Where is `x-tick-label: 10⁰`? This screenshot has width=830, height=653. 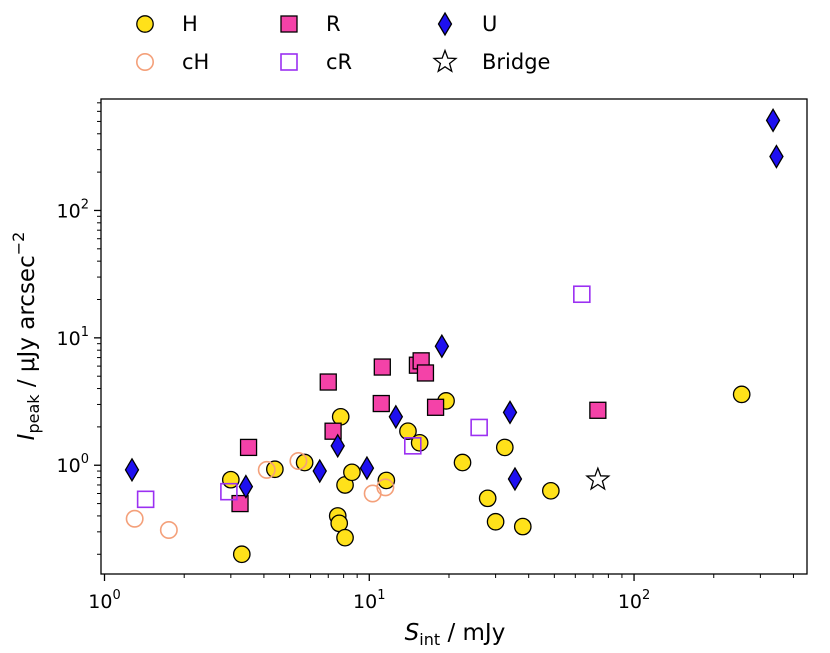
x-tick-label: 10⁰ is located at coordinates (104, 600).